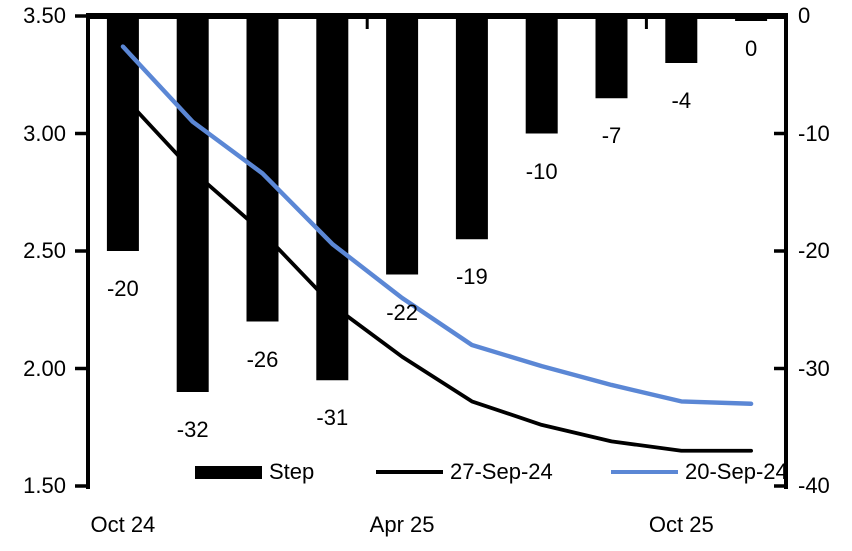 The width and height of the screenshot is (852, 551). I want to click on bar-data-label: -10, so click(541, 171).